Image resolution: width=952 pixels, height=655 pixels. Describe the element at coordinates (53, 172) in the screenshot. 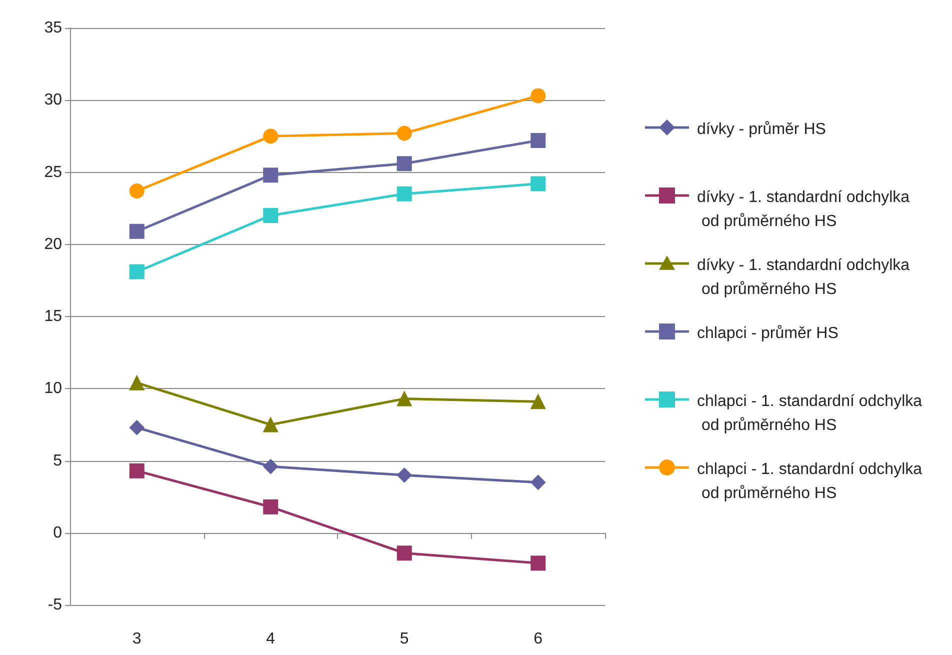

I see `y-tick-label: 25` at that location.